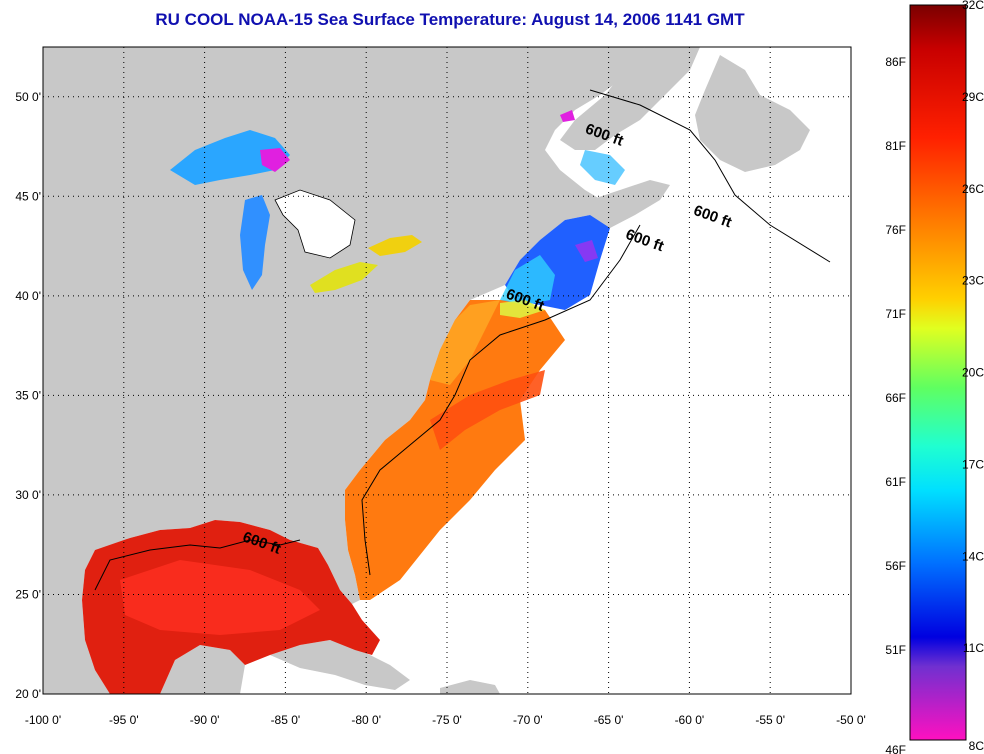 Image resolution: width=984 pixels, height=754 pixels. What do you see at coordinates (220, 597) in the screenshot?
I see `gulf-warm-core` at bounding box center [220, 597].